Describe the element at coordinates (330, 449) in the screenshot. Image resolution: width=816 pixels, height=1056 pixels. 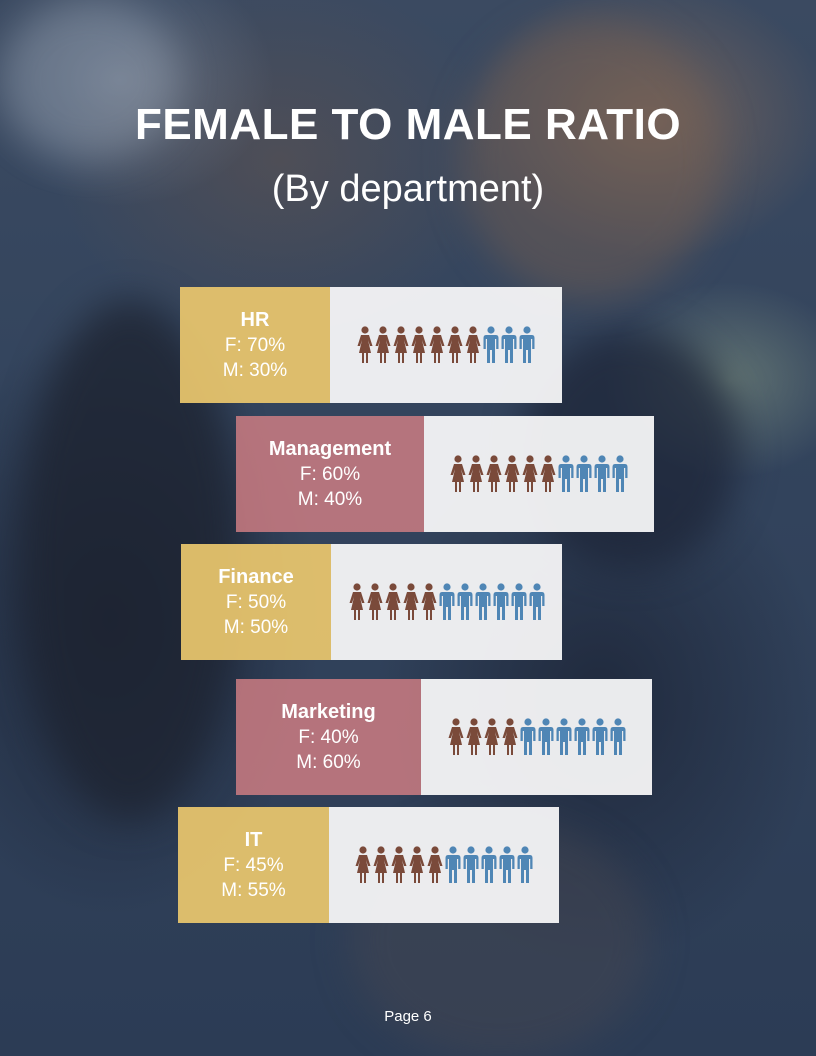
I see `department-name: Management` at that location.